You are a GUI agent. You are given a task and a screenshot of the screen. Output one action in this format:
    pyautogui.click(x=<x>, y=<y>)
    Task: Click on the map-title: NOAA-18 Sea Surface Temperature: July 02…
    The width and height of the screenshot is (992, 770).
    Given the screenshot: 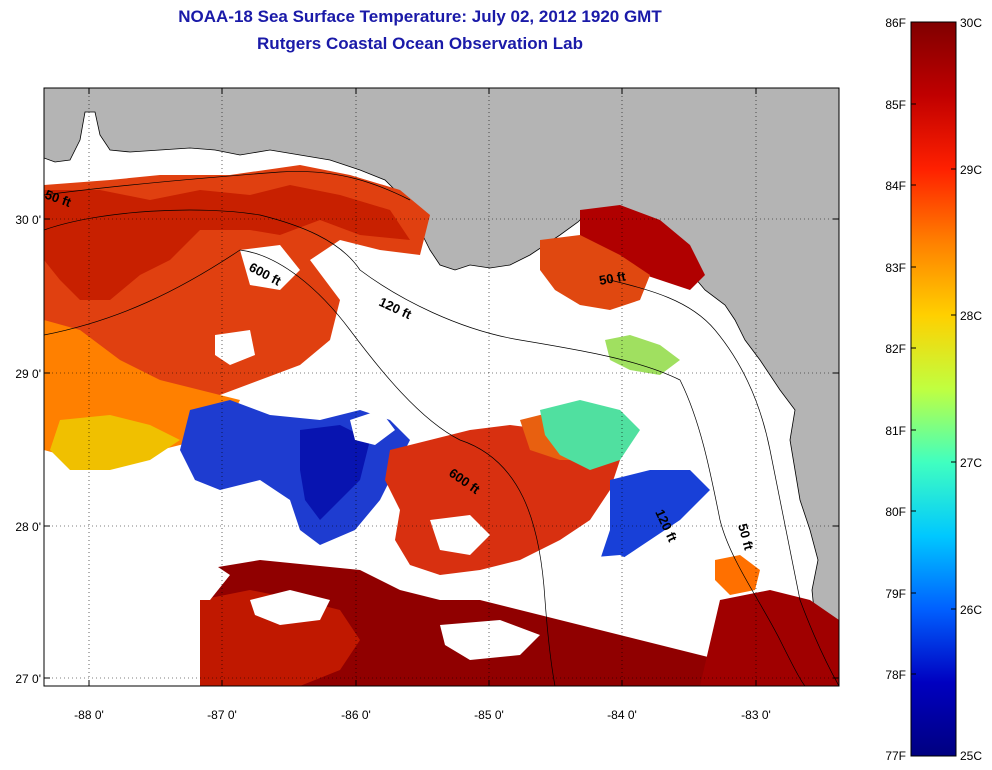 What is the action you would take?
    pyautogui.click(x=420, y=16)
    